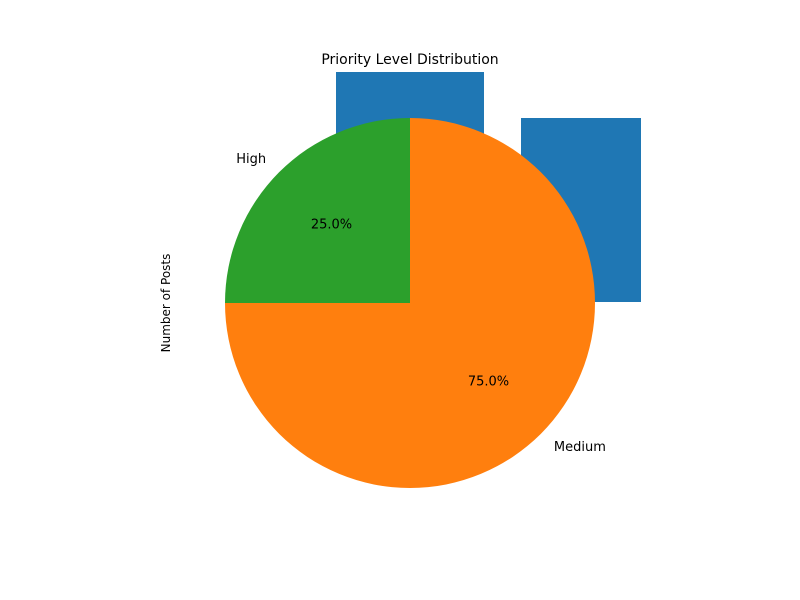 Image resolution: width=800 pixels, height=600 pixels. I want to click on pie-category-label-medium: Medium, so click(580, 447).